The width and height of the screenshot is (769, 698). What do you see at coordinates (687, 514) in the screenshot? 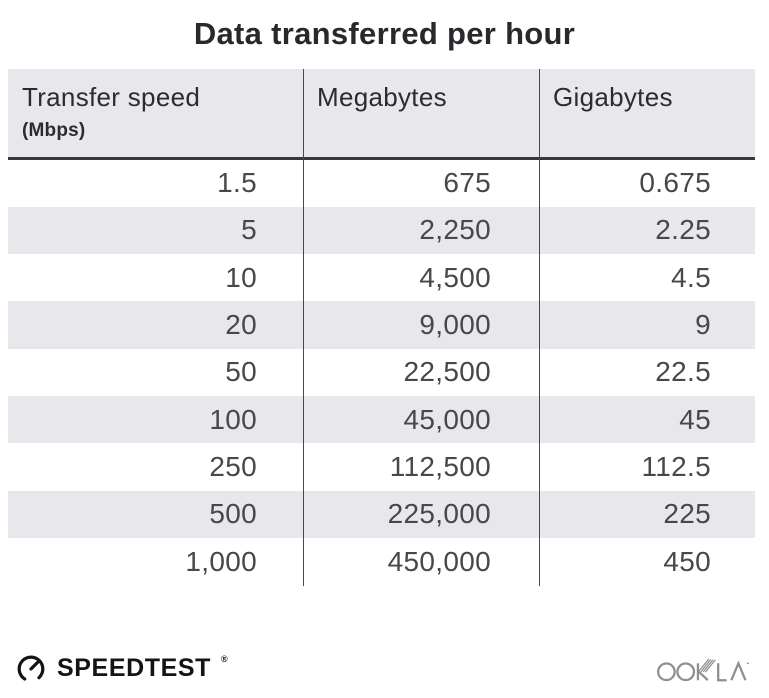
I see `cell-gigabytes: 225` at bounding box center [687, 514].